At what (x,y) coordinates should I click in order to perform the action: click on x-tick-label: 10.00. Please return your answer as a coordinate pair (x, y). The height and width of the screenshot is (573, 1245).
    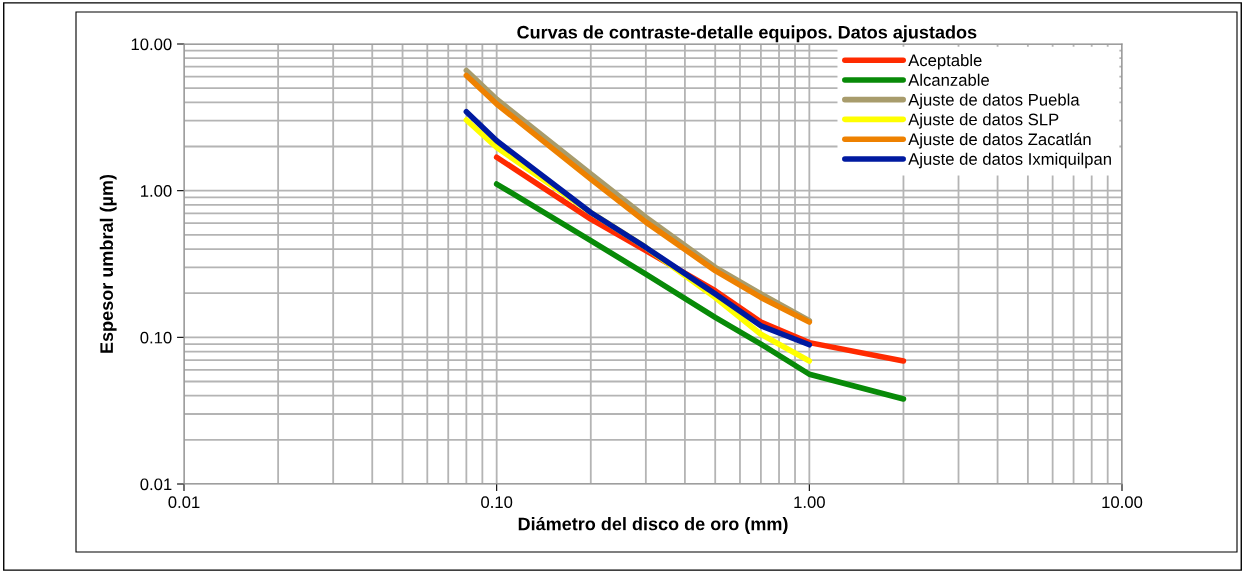
    Looking at the image, I should click on (1122, 502).